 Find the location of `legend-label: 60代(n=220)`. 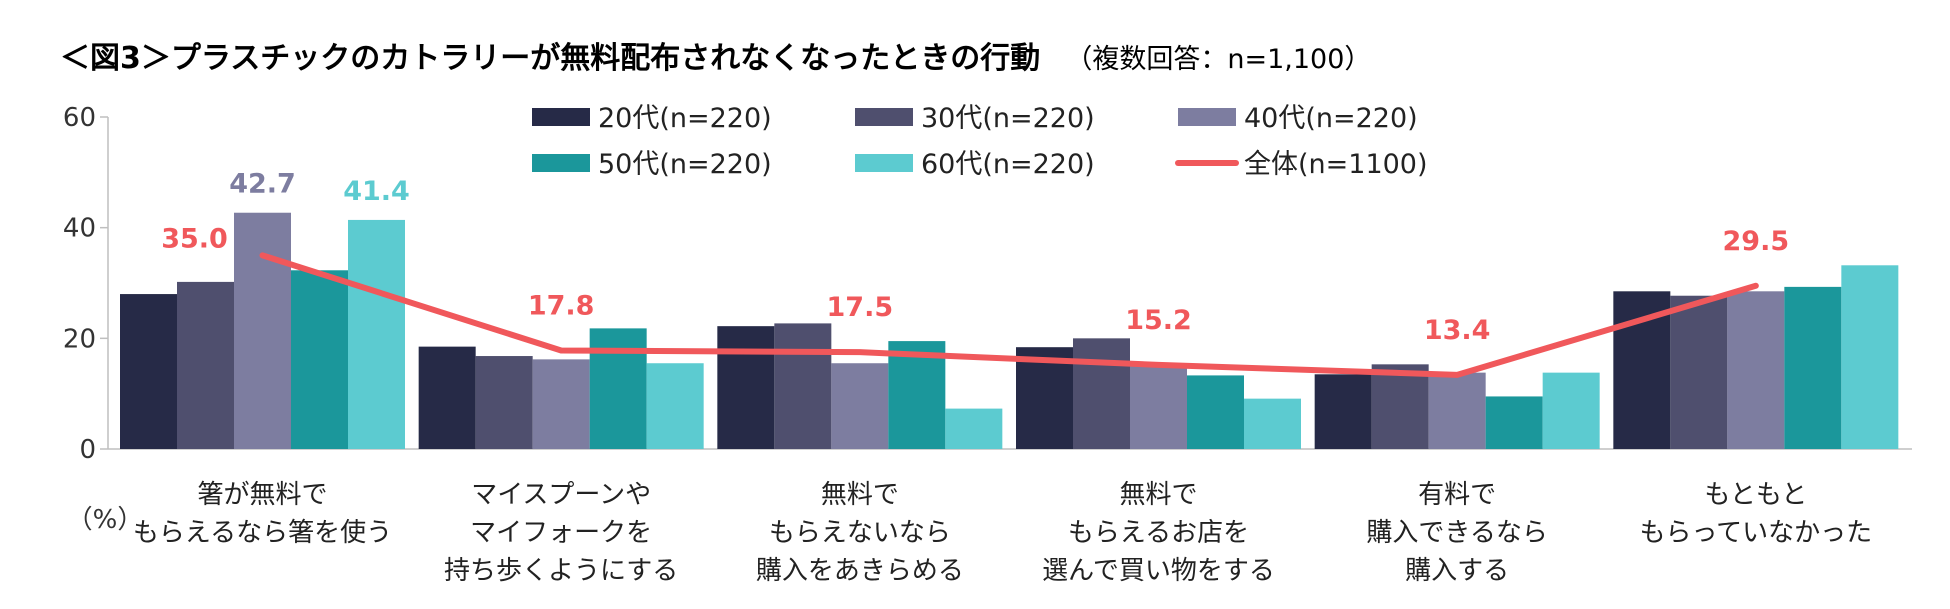

legend-label: 60代(n=220) is located at coordinates (1008, 164).